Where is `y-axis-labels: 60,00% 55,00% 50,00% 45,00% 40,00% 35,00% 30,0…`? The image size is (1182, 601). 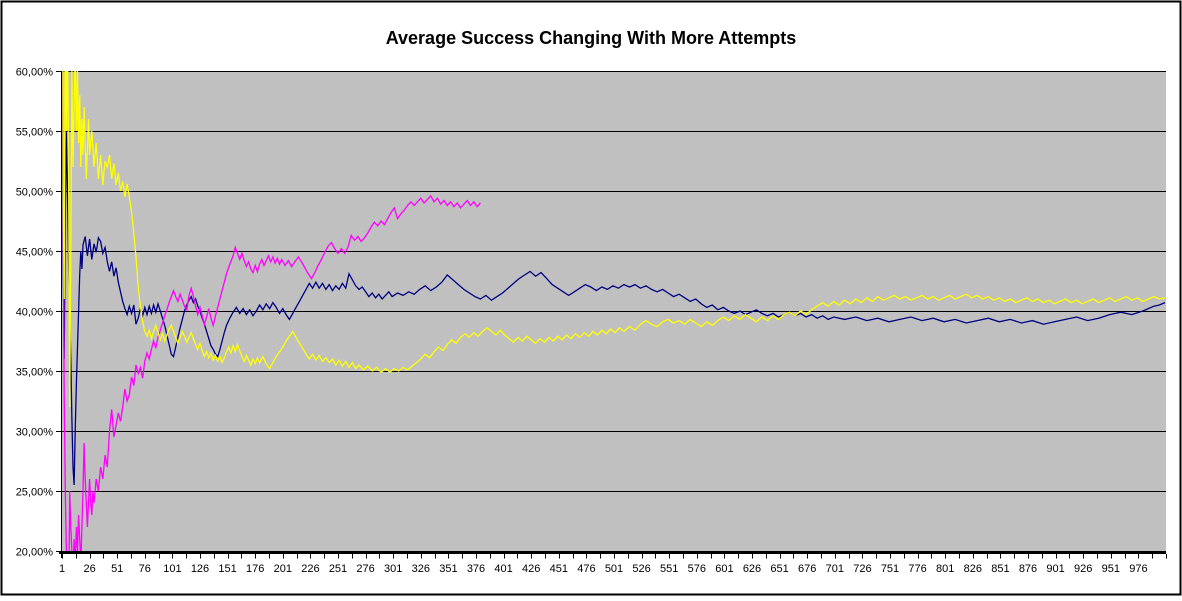
y-axis-labels: 60,00% 55,00% 50,00% 45,00% 40,00% 35,00% 30,0… is located at coordinates (35, 313).